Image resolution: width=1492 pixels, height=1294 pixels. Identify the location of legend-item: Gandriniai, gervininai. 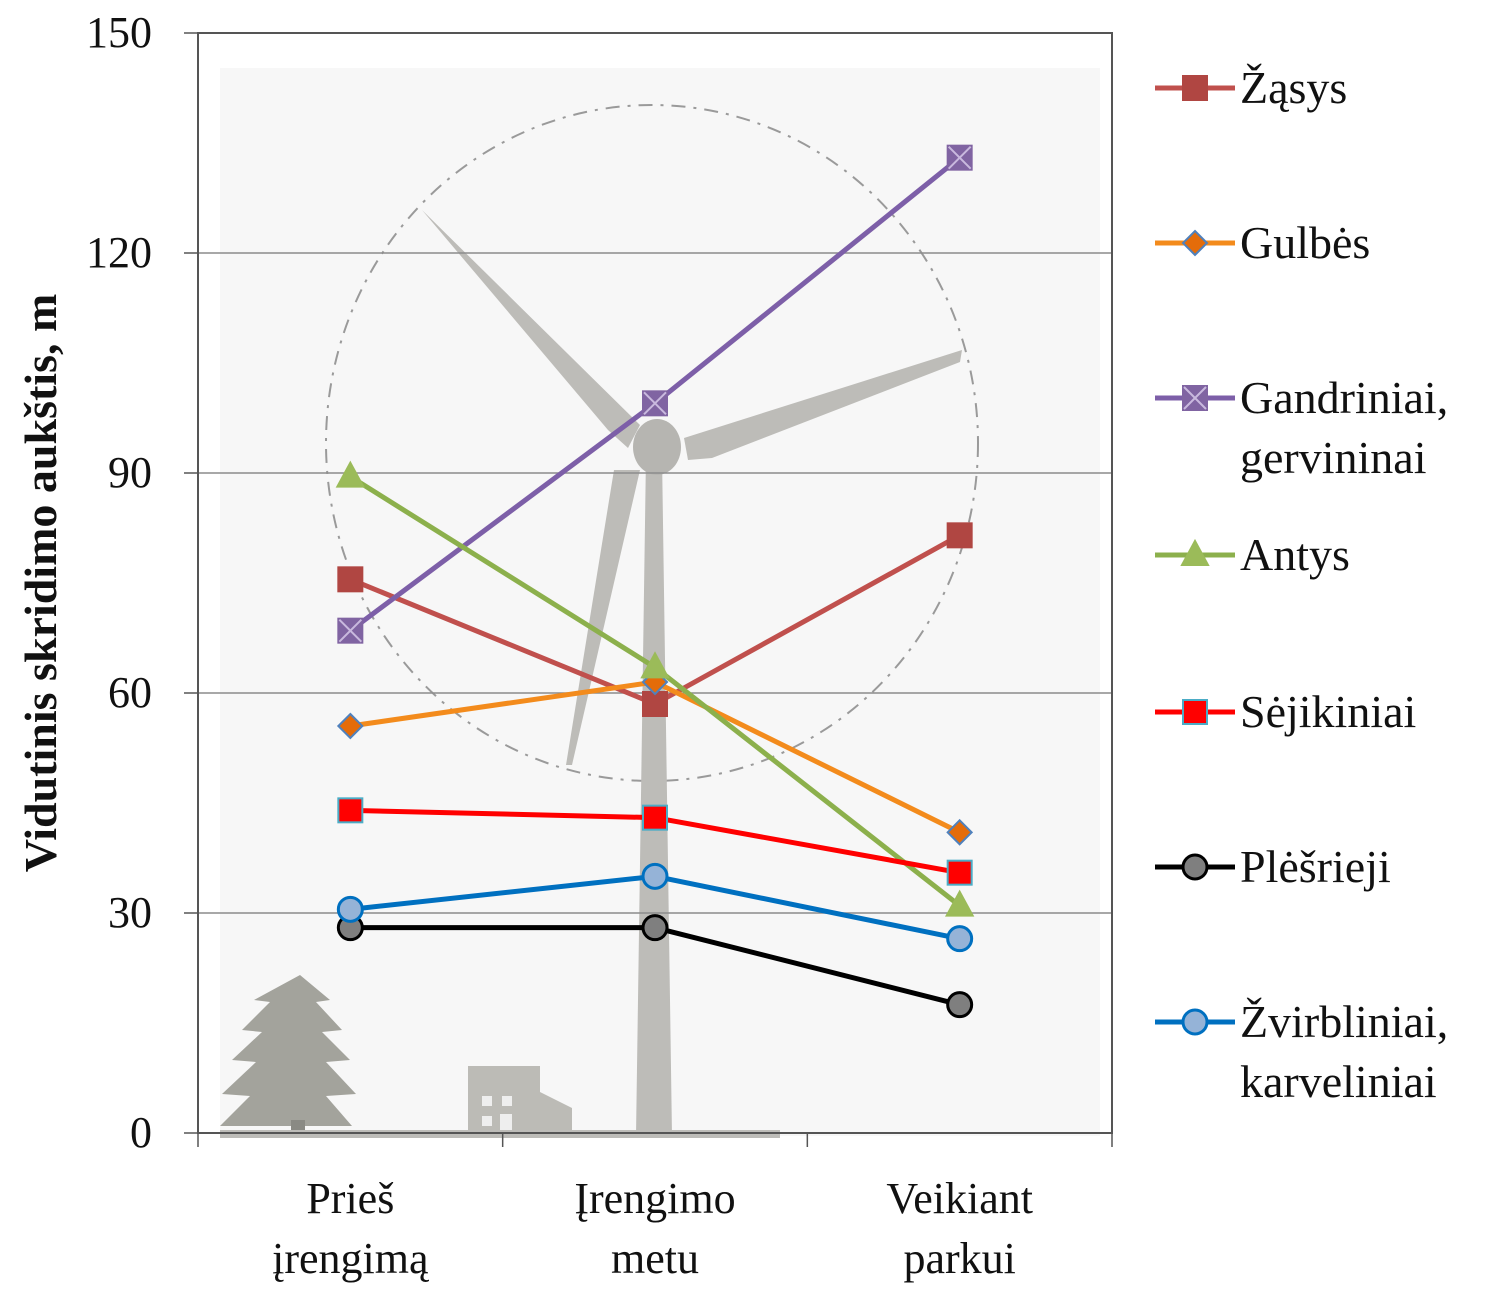
(1301, 427).